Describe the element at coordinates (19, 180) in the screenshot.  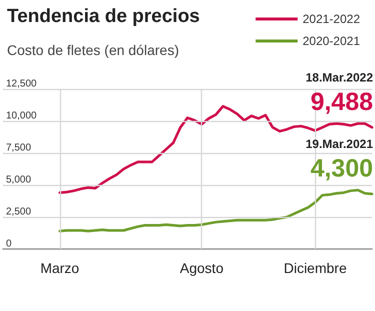
I see `y-tick-label: 5,000` at that location.